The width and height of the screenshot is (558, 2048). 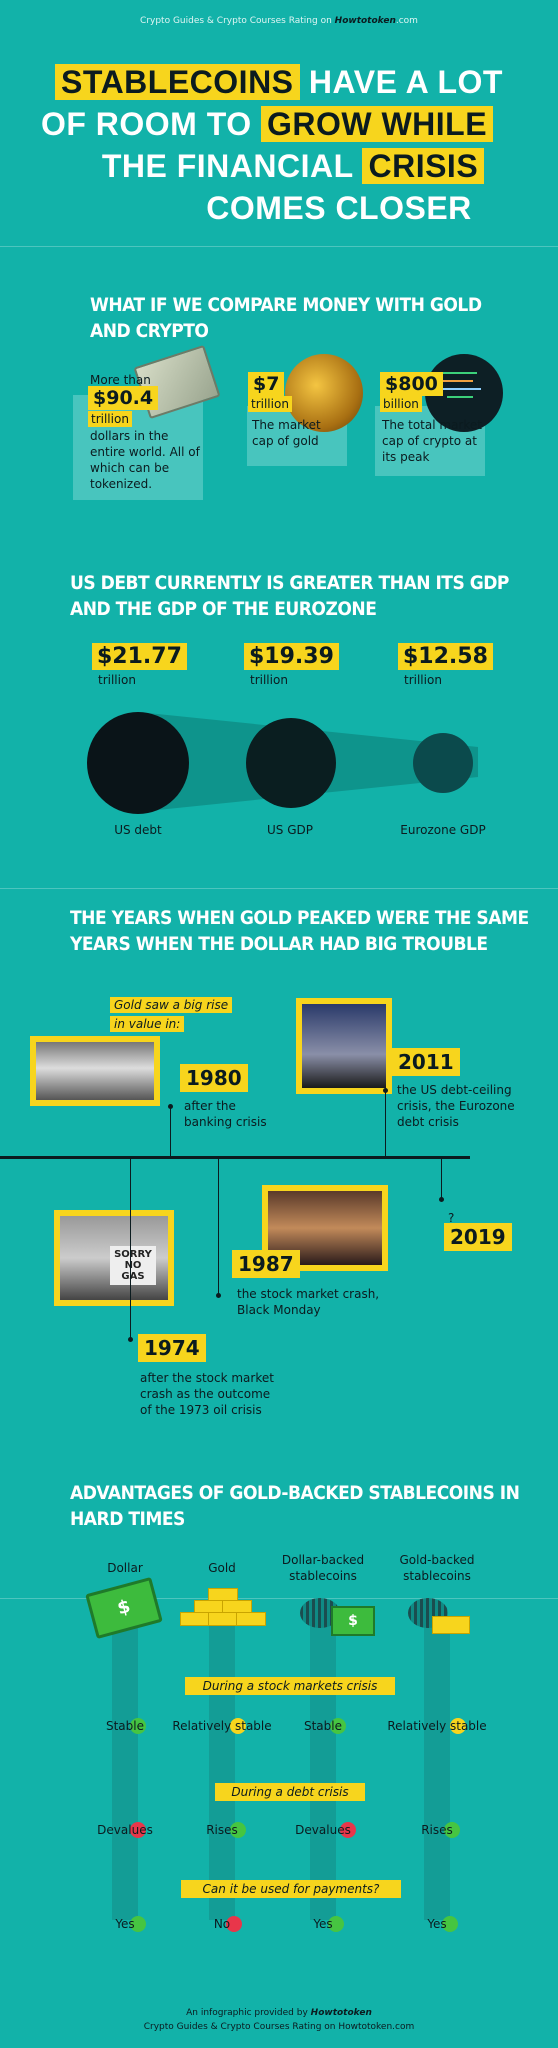 What do you see at coordinates (290, 1686) in the screenshot?
I see `question-pill: During a stock markets crisis` at bounding box center [290, 1686].